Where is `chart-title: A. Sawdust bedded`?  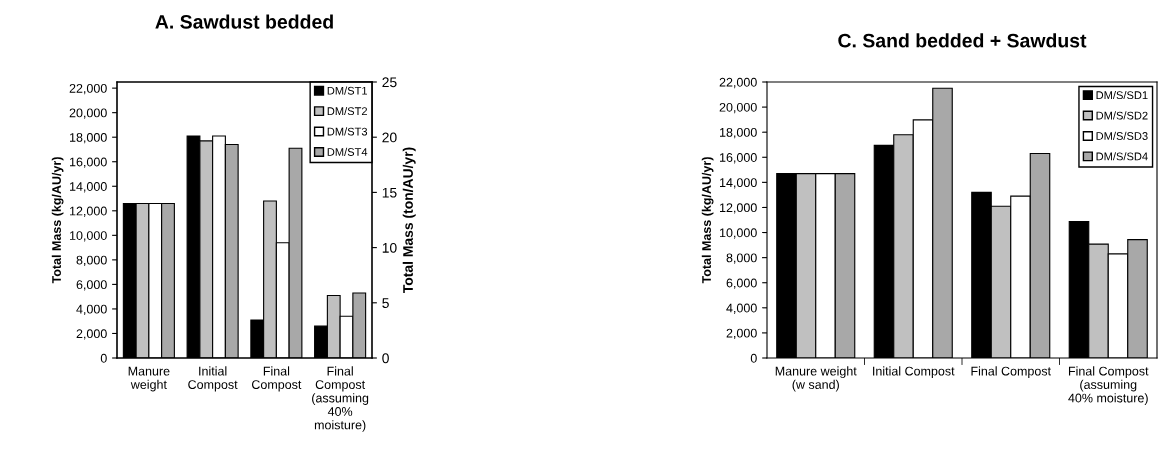
chart-title: A. Sawdust bedded is located at coordinates (244, 21).